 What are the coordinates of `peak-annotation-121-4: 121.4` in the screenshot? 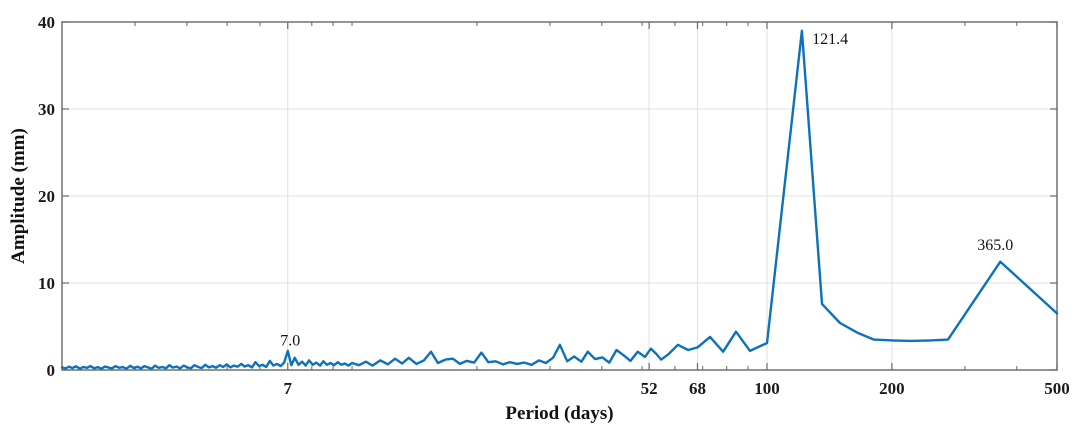 It's located at (830, 39).